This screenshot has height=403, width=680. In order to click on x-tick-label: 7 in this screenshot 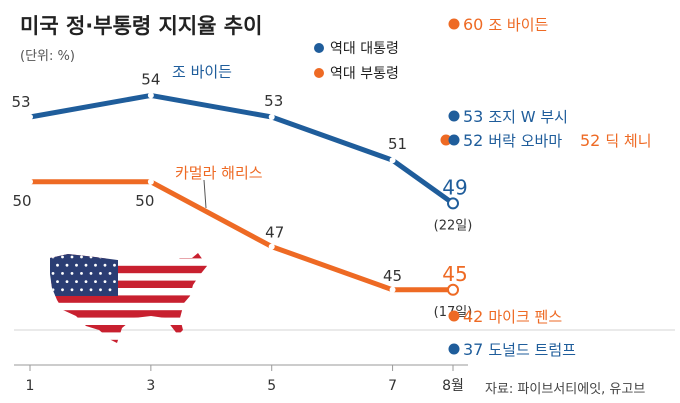, I will do `click(392, 386)`.